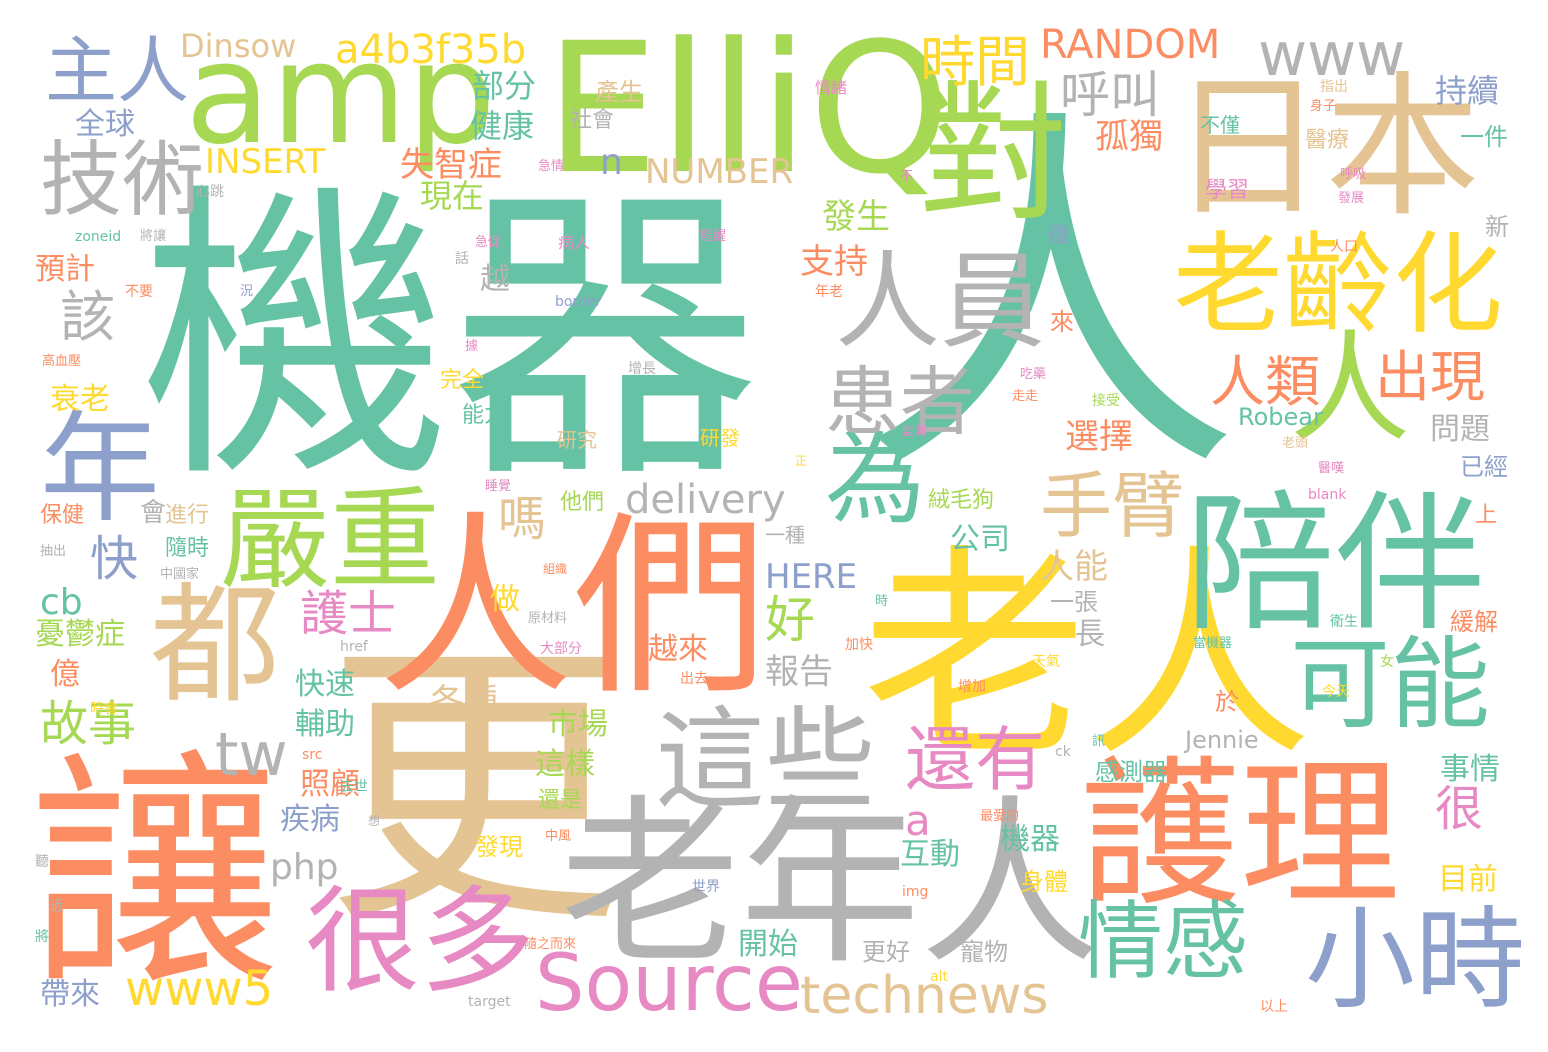 Image resolution: width=1548 pixels, height=1052 pixels. Describe the element at coordinates (713, 236) in the screenshot. I see `cloud-word: 醒醒` at that location.